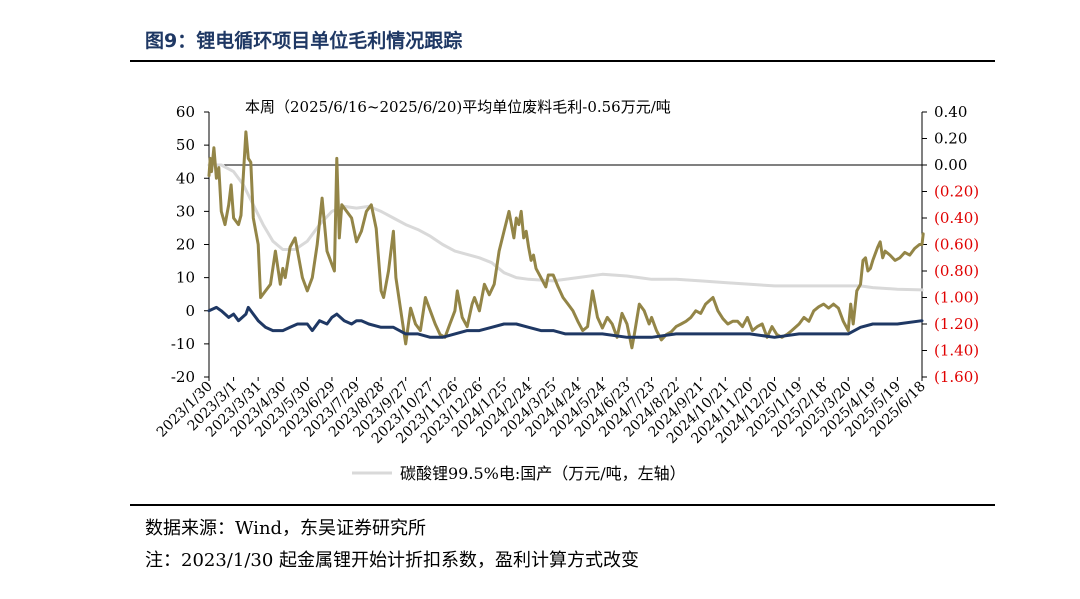 This screenshot has height=599, width=1080. I want to click on left-tick-label: 0, so click(190, 311).